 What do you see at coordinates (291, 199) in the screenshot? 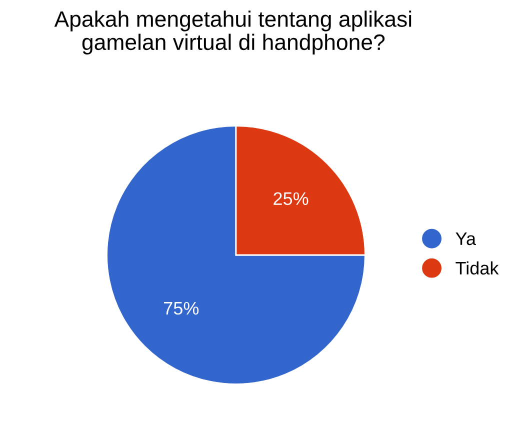
I see `data-label: 25%` at bounding box center [291, 199].